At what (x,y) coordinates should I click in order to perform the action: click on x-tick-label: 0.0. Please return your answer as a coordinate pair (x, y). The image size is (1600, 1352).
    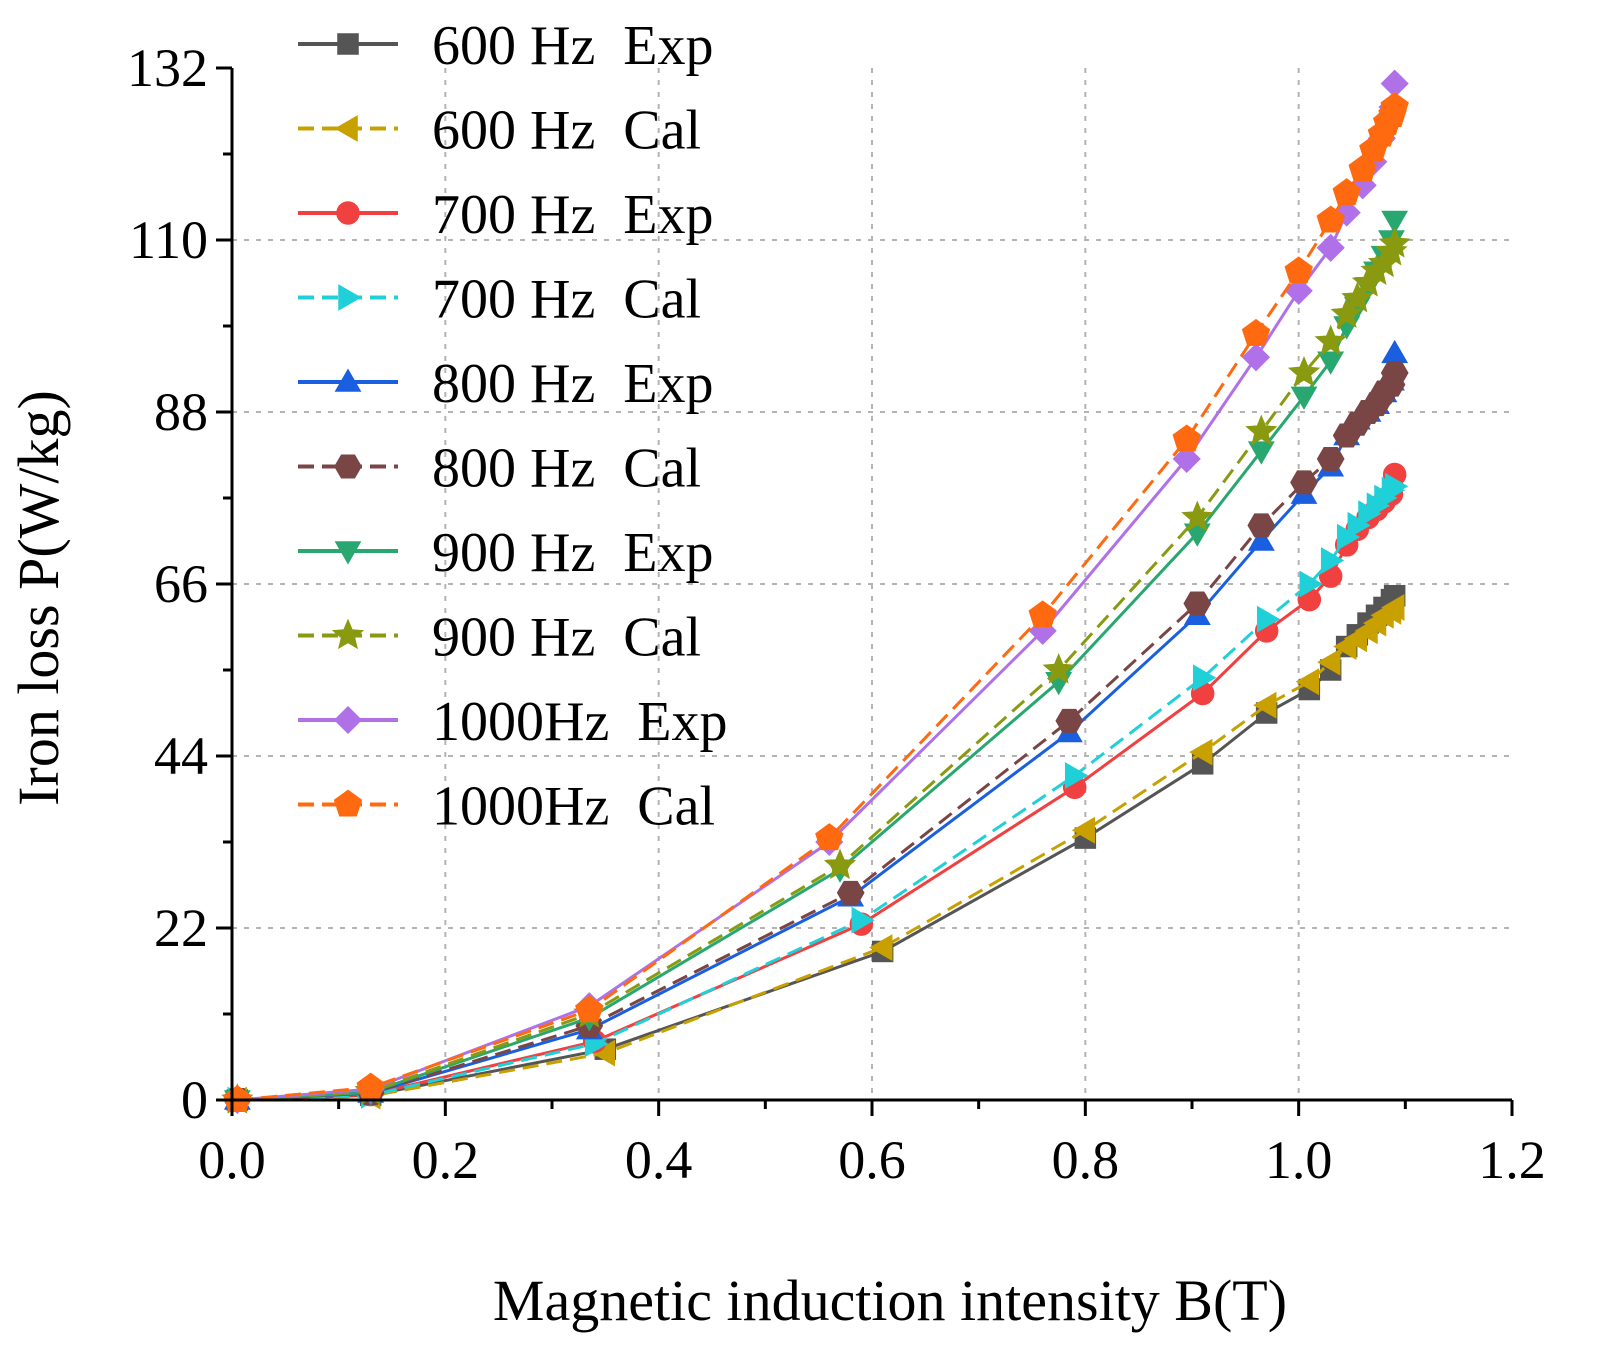
    Looking at the image, I should click on (232, 1160).